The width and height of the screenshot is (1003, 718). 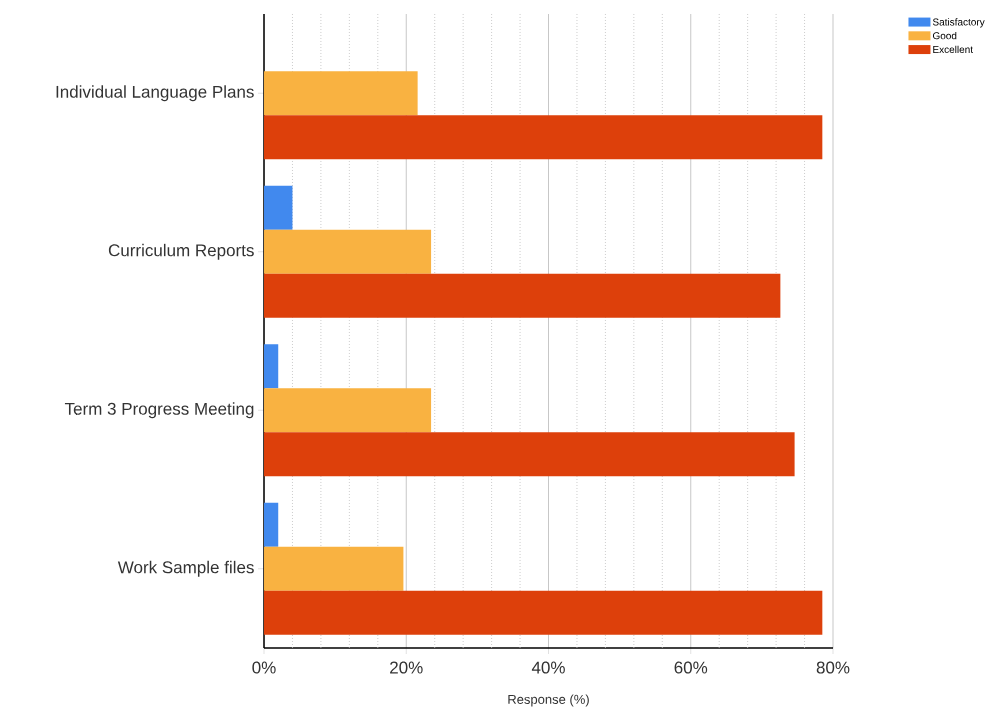 What do you see at coordinates (264, 667) in the screenshot?
I see `x-tick-label: 0%` at bounding box center [264, 667].